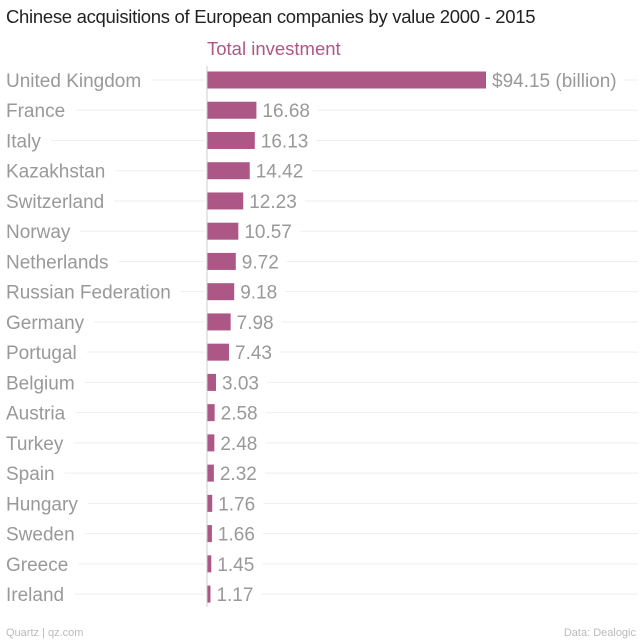 Image resolution: width=640 pixels, height=642 pixels. I want to click on category-label: United Kingdom, so click(73, 81).